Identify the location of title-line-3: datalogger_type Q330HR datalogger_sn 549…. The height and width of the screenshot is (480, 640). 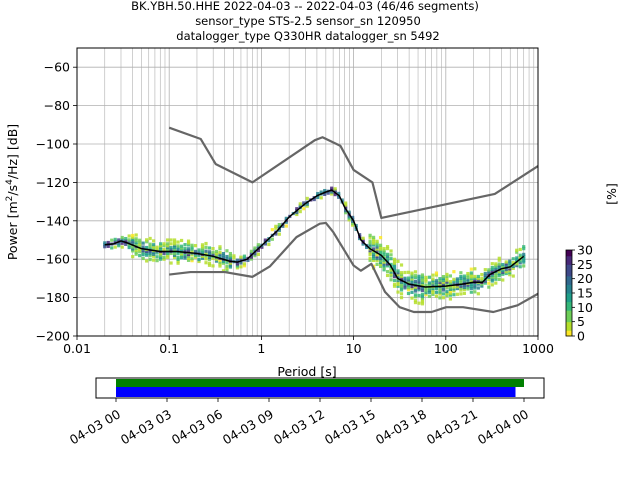
(307, 36).